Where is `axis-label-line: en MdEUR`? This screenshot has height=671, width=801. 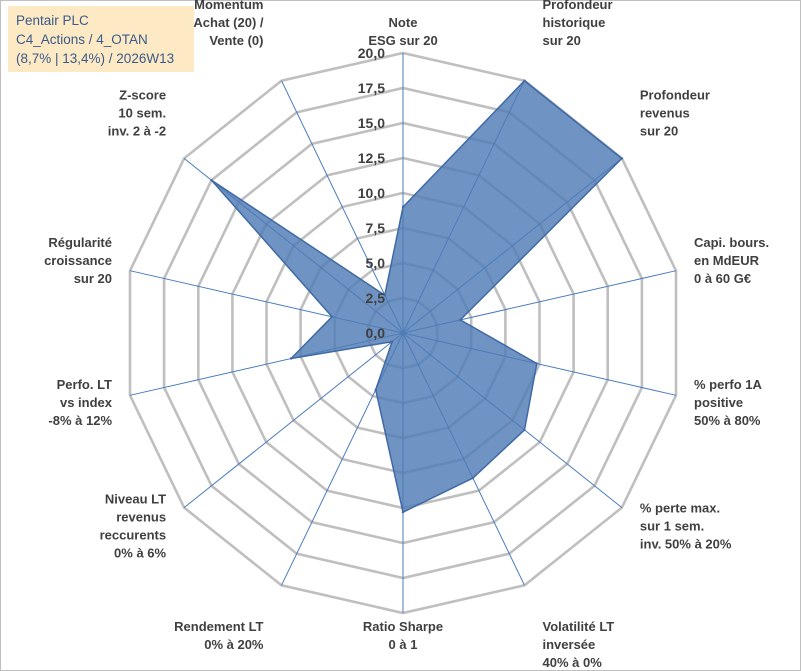
axis-label-line: en MdEUR is located at coordinates (727, 260).